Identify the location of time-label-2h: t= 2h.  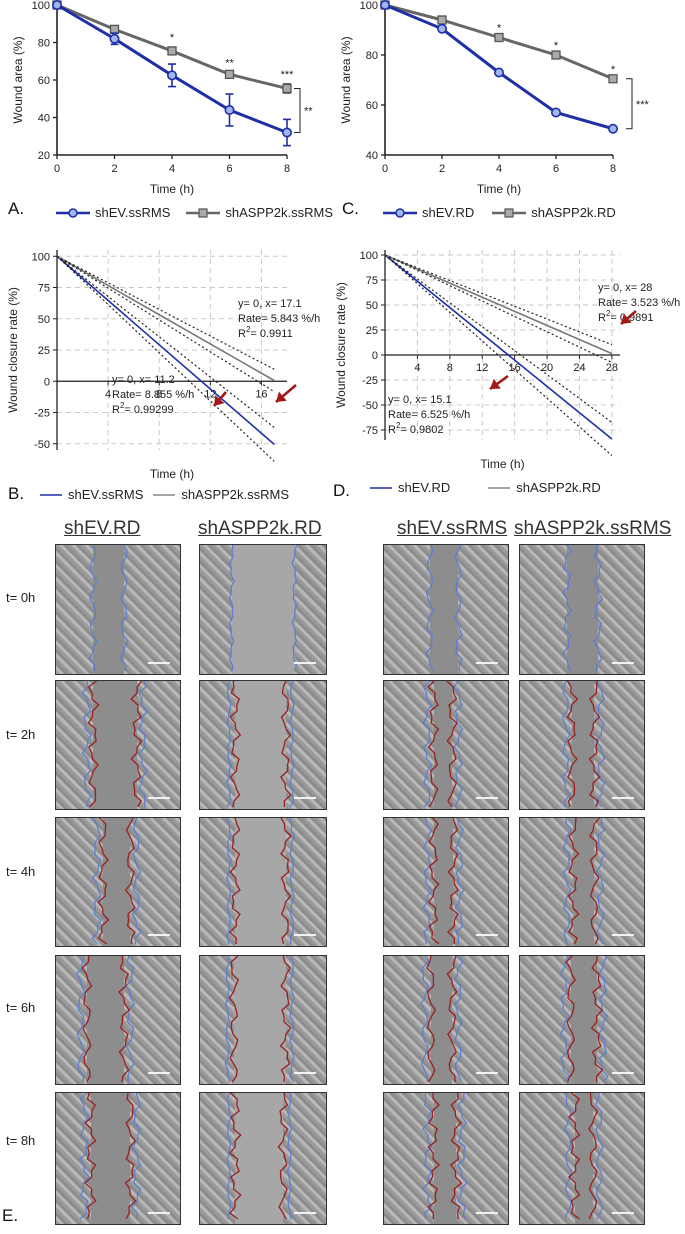
(21, 734).